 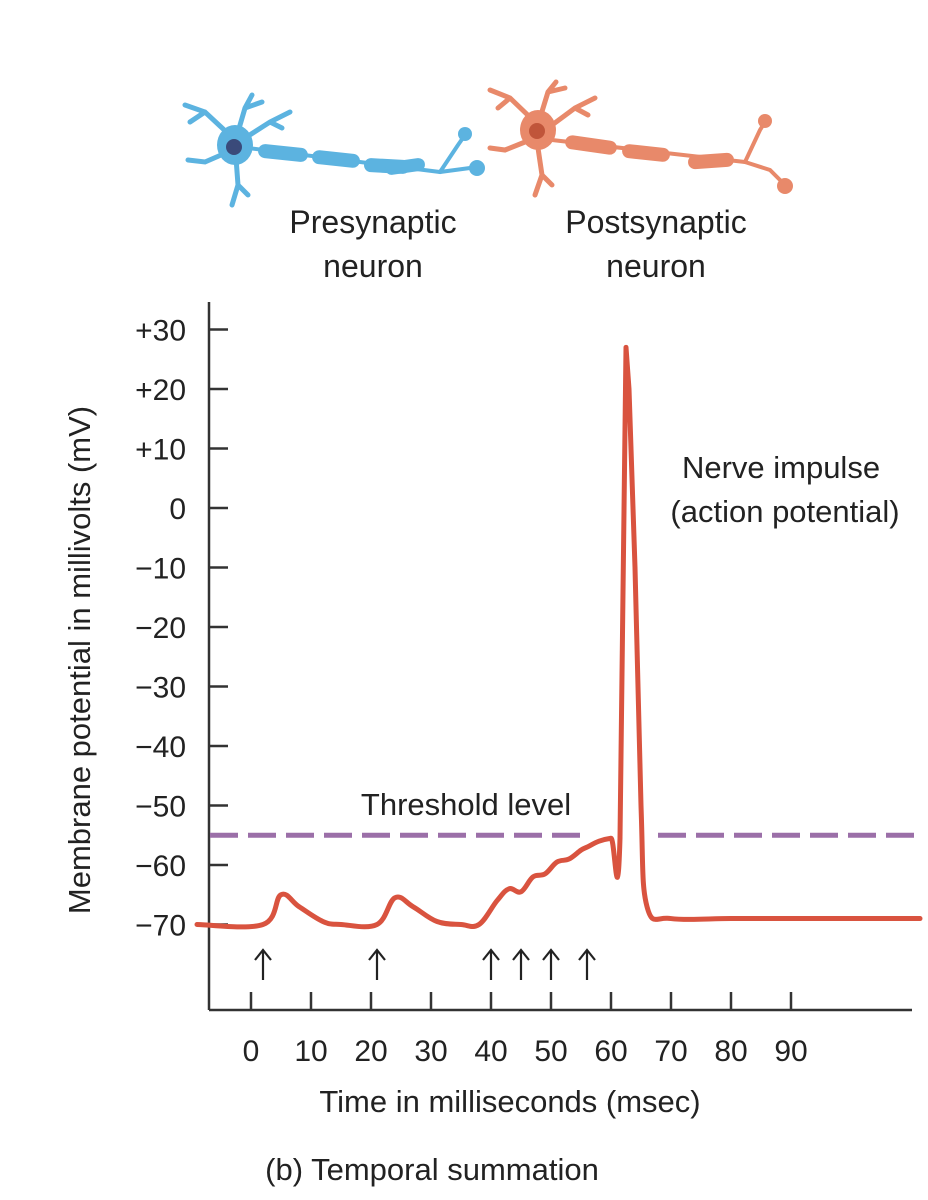 What do you see at coordinates (432, 1169) in the screenshot?
I see `figure-caption: (b) Temporal summation` at bounding box center [432, 1169].